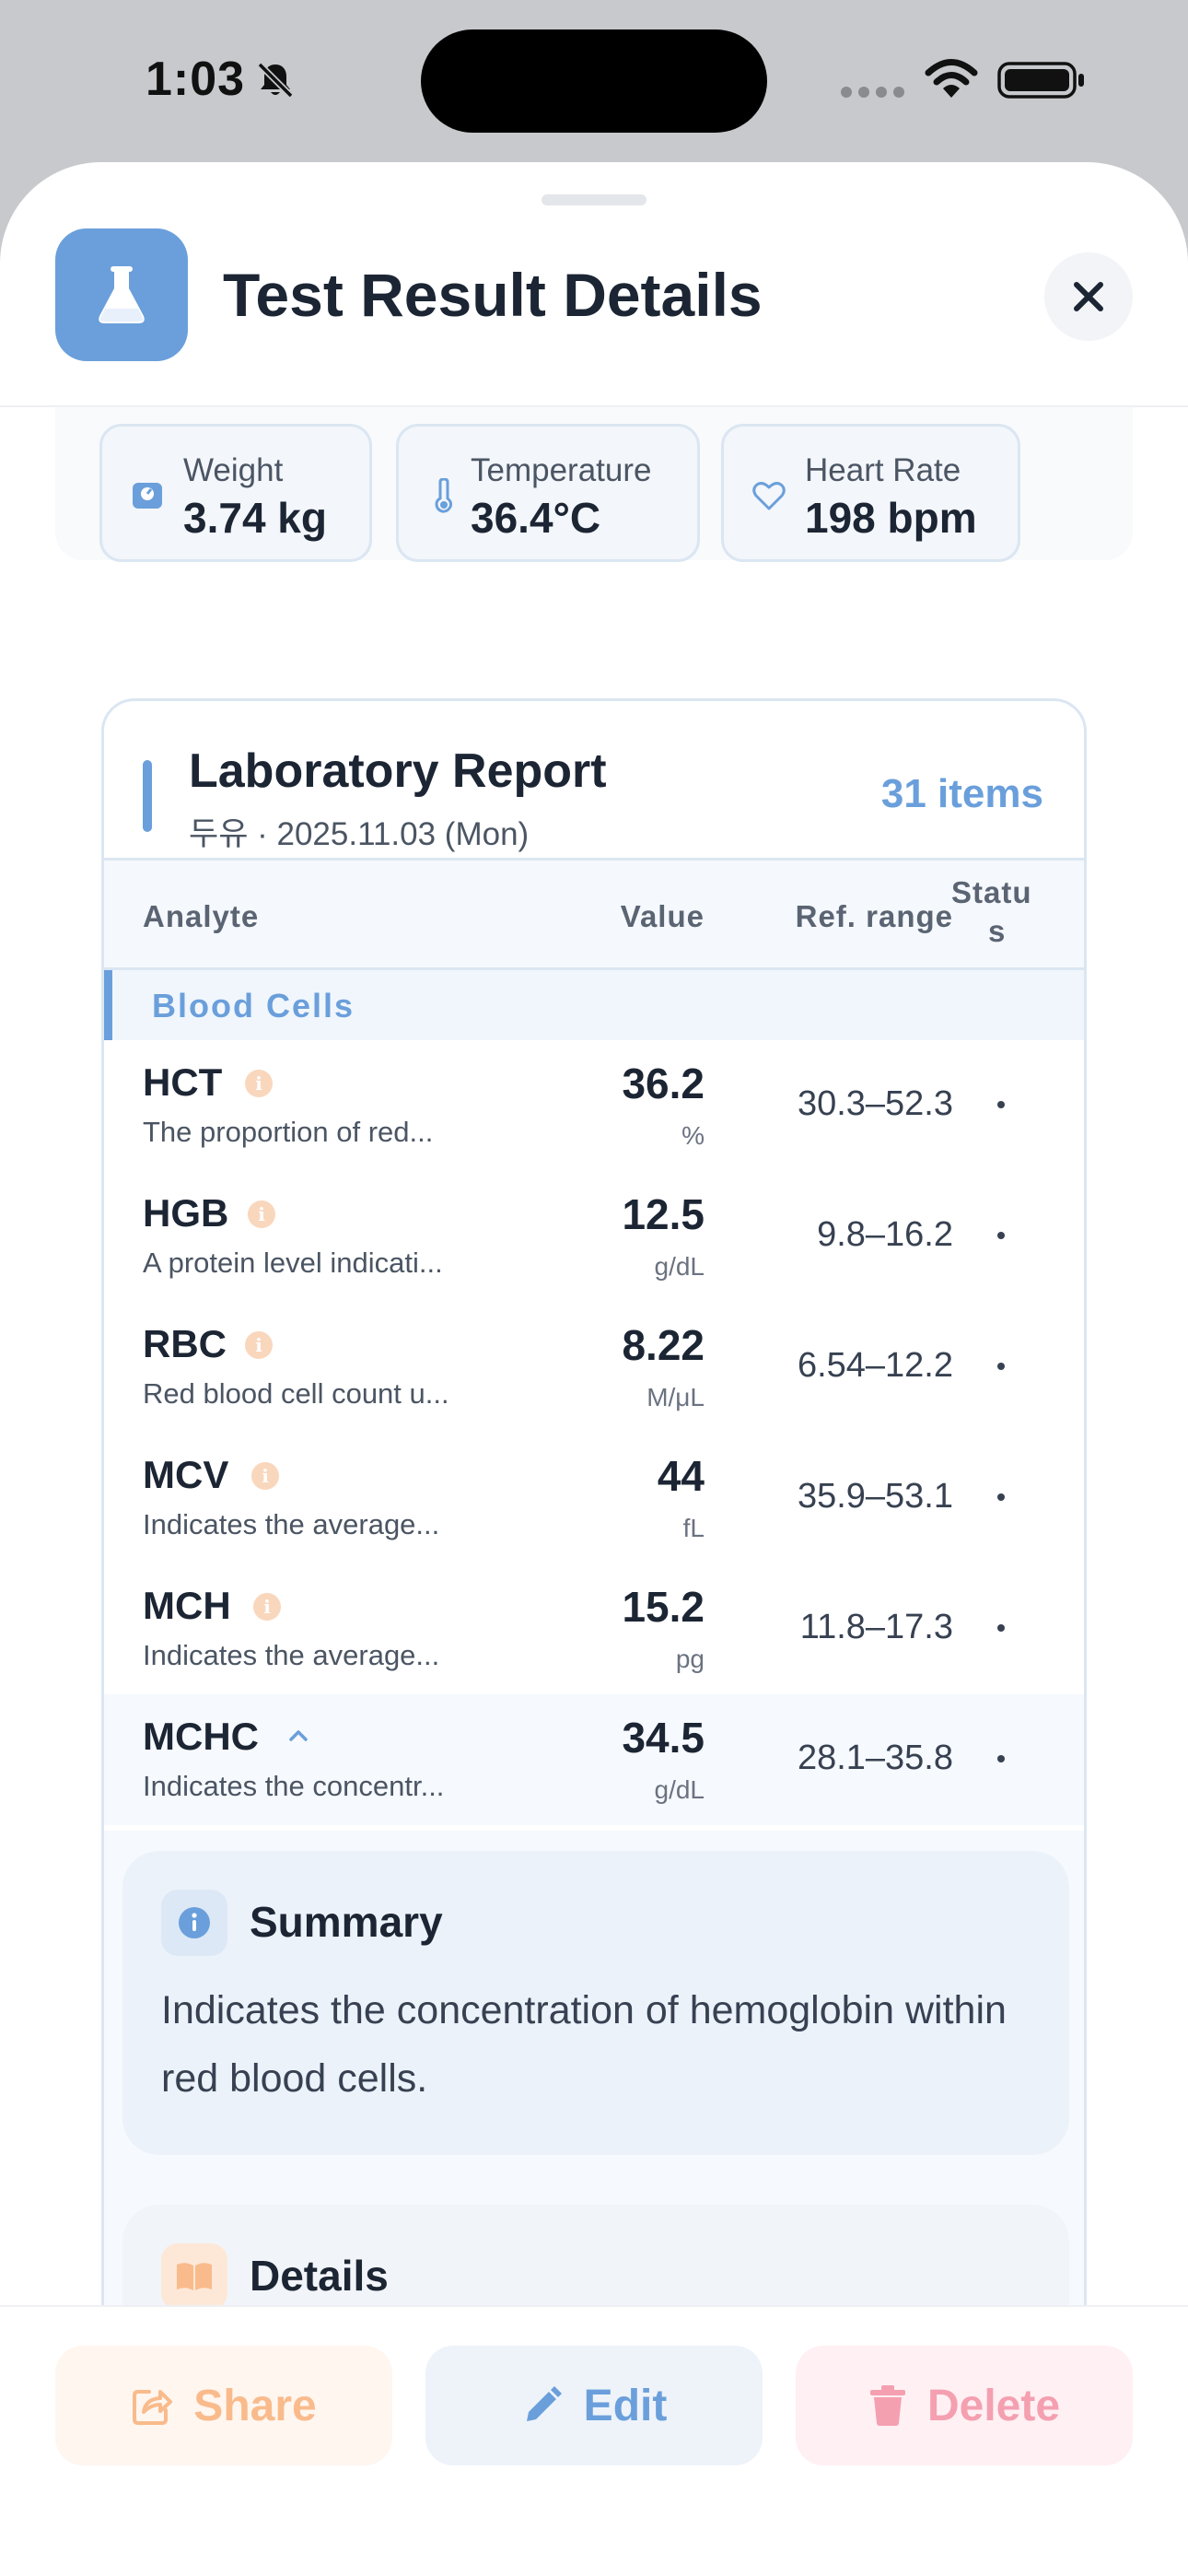 This screenshot has width=1188, height=2576. I want to click on vital-label: Weight, so click(233, 470).